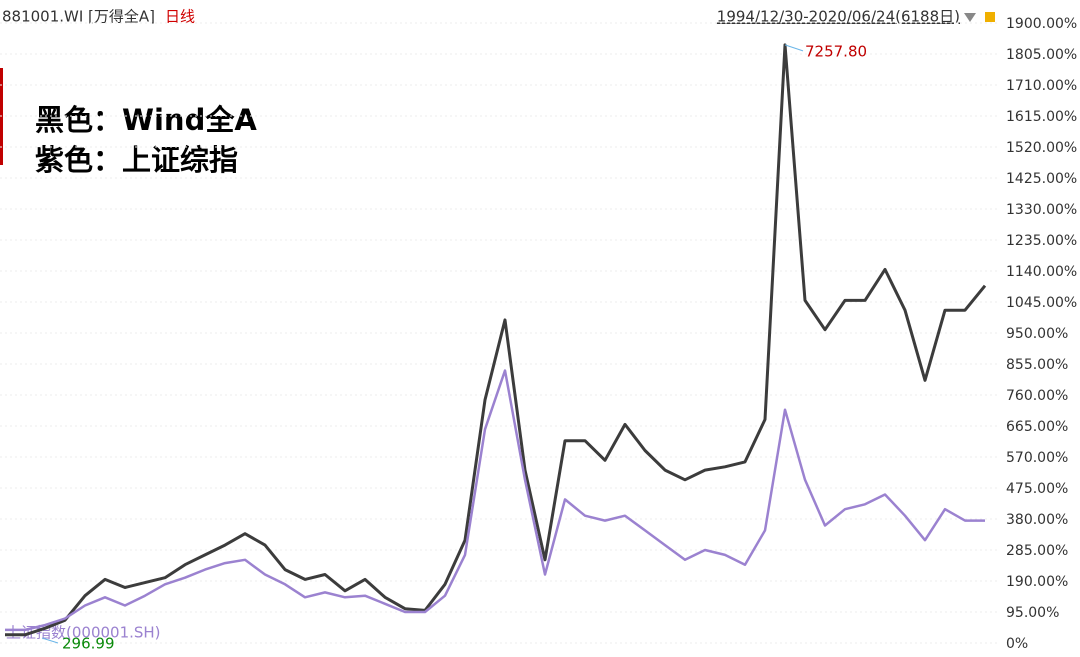  I want to click on y-tick-label: 475.00%, so click(1037, 489).